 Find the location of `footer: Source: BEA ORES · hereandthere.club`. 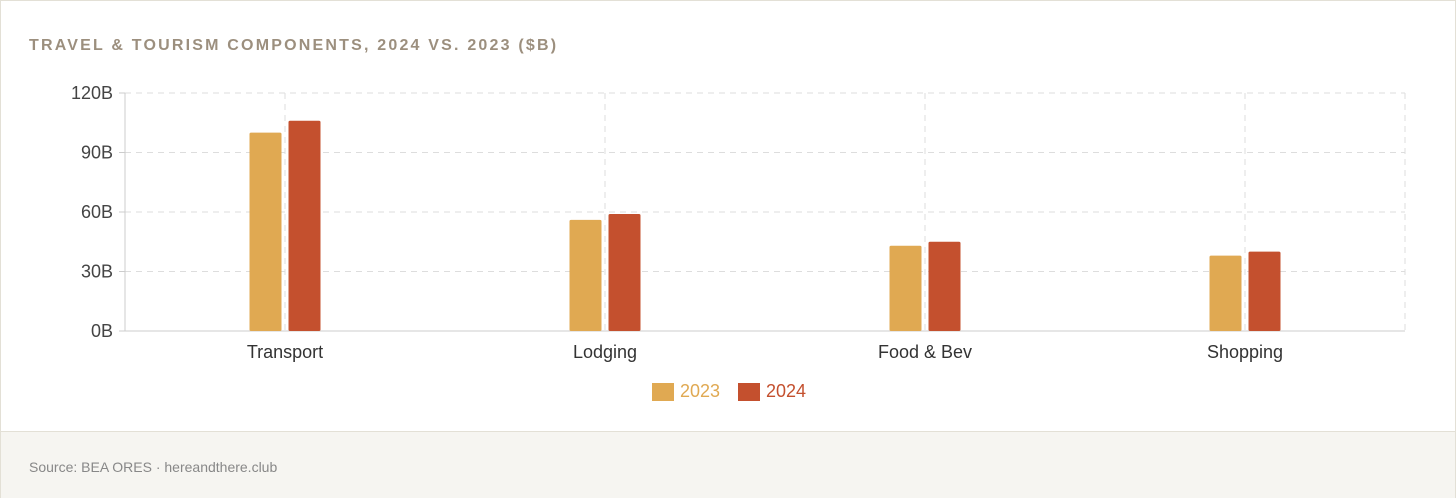

footer: Source: BEA ORES · hereandthere.club is located at coordinates (728, 464).